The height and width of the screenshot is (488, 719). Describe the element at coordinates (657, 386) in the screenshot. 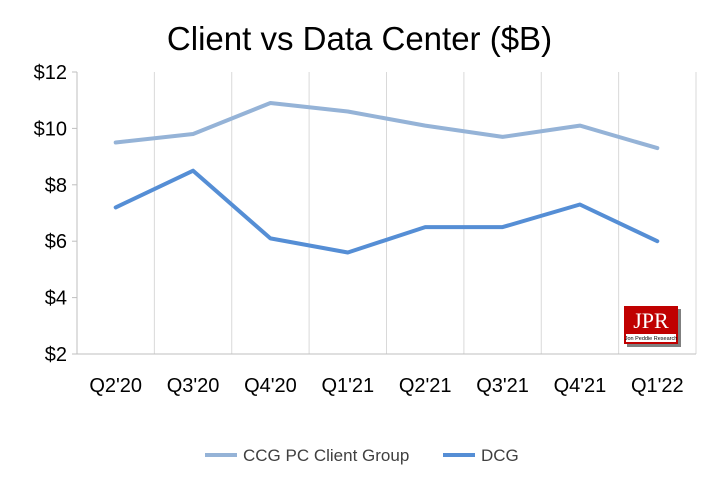

I see `x-tick-label: Q1'22` at that location.